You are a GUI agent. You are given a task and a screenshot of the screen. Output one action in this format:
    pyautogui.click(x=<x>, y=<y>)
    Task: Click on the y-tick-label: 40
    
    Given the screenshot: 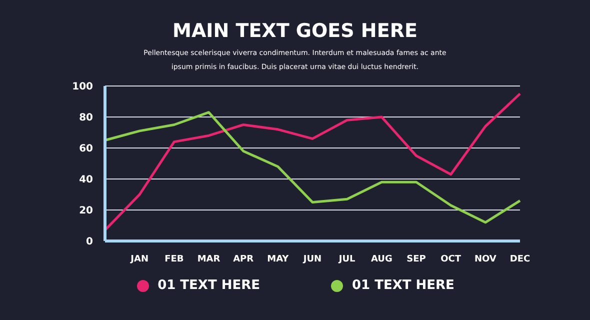 What is the action you would take?
    pyautogui.click(x=86, y=180)
    